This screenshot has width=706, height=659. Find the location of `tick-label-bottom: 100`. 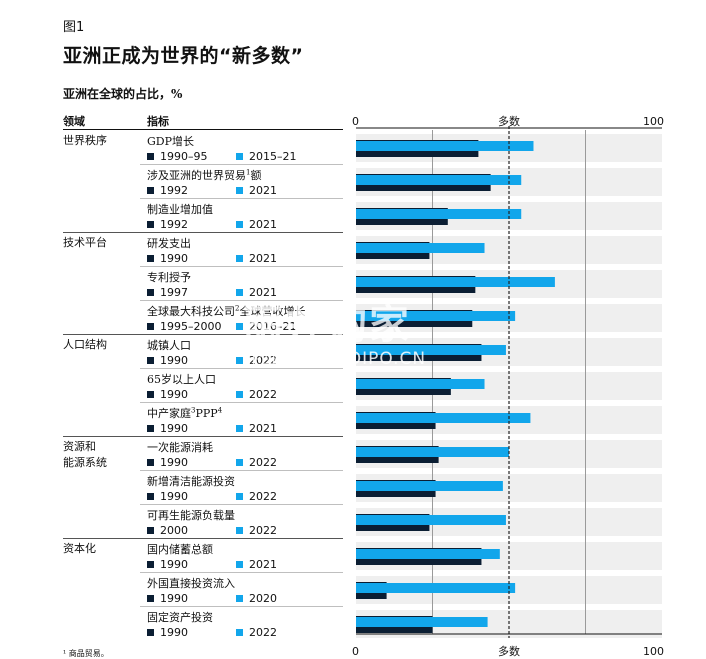

tick-label-bottom: 100 is located at coordinates (653, 651).